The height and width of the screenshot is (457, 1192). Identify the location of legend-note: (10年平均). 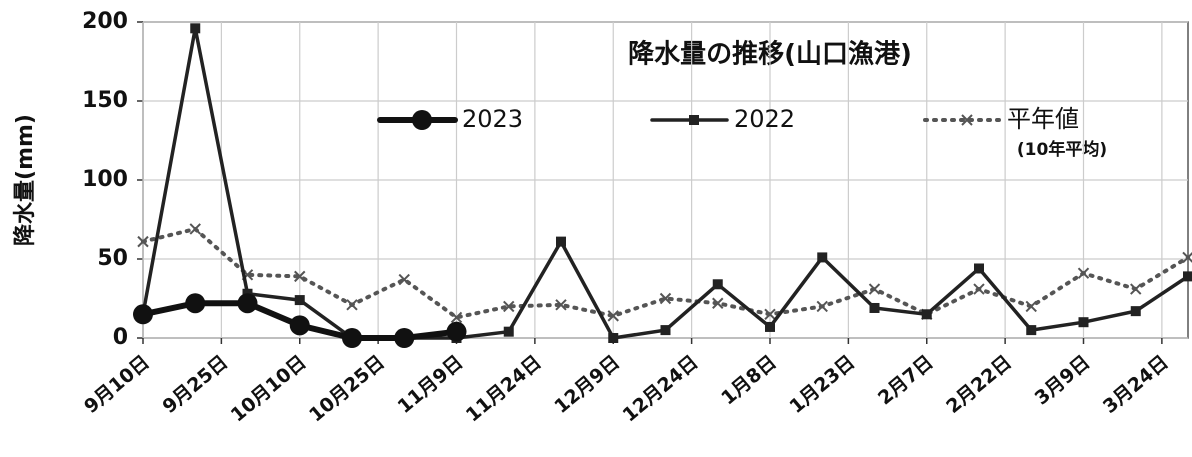
(1062, 149).